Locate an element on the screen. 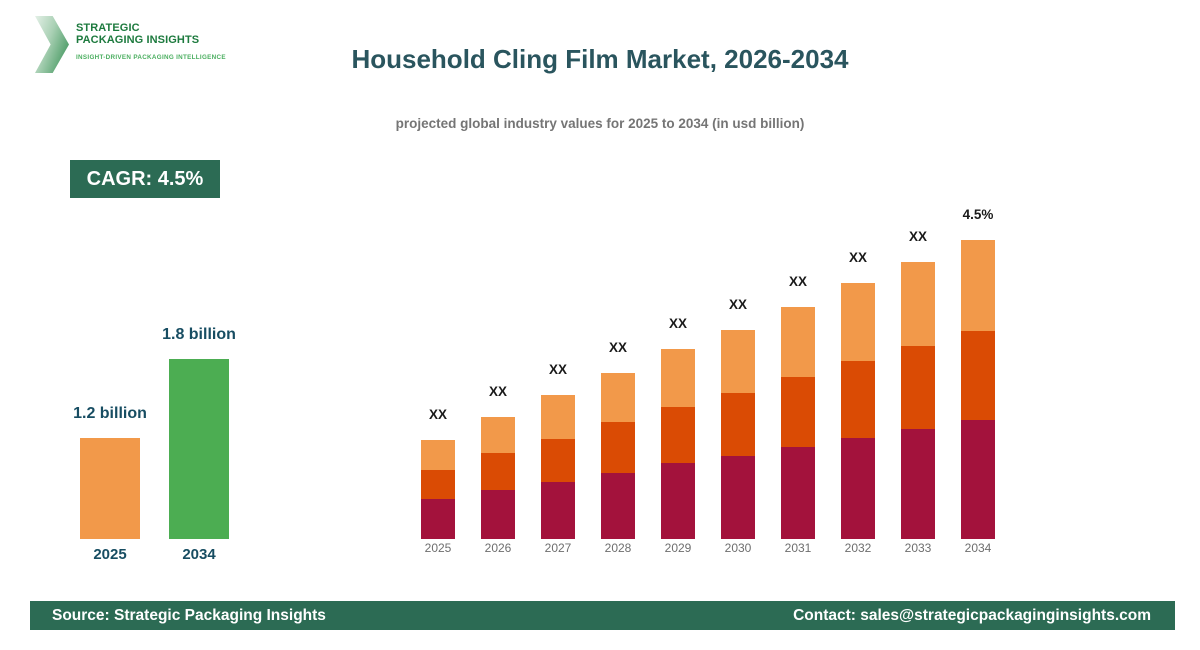  segment-bottom-2028 is located at coordinates (618, 506).